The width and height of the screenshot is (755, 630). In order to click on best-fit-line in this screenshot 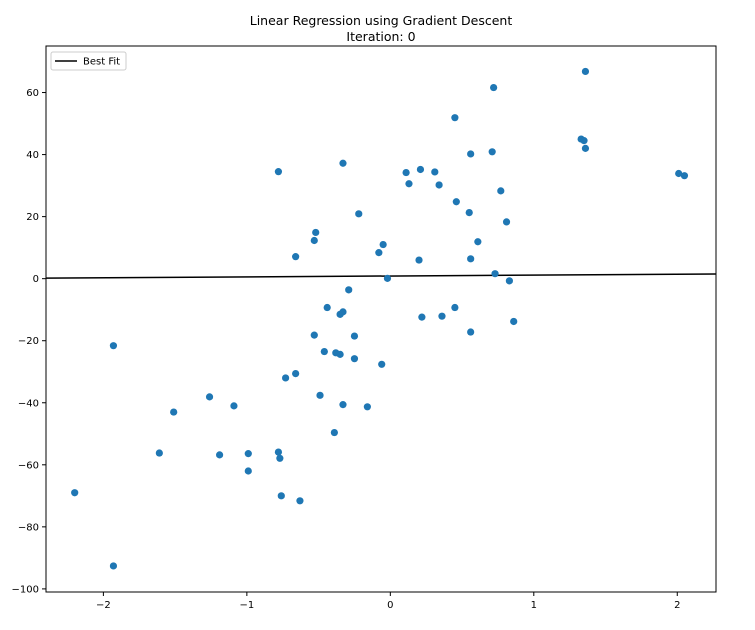, I will do `click(381, 276)`.